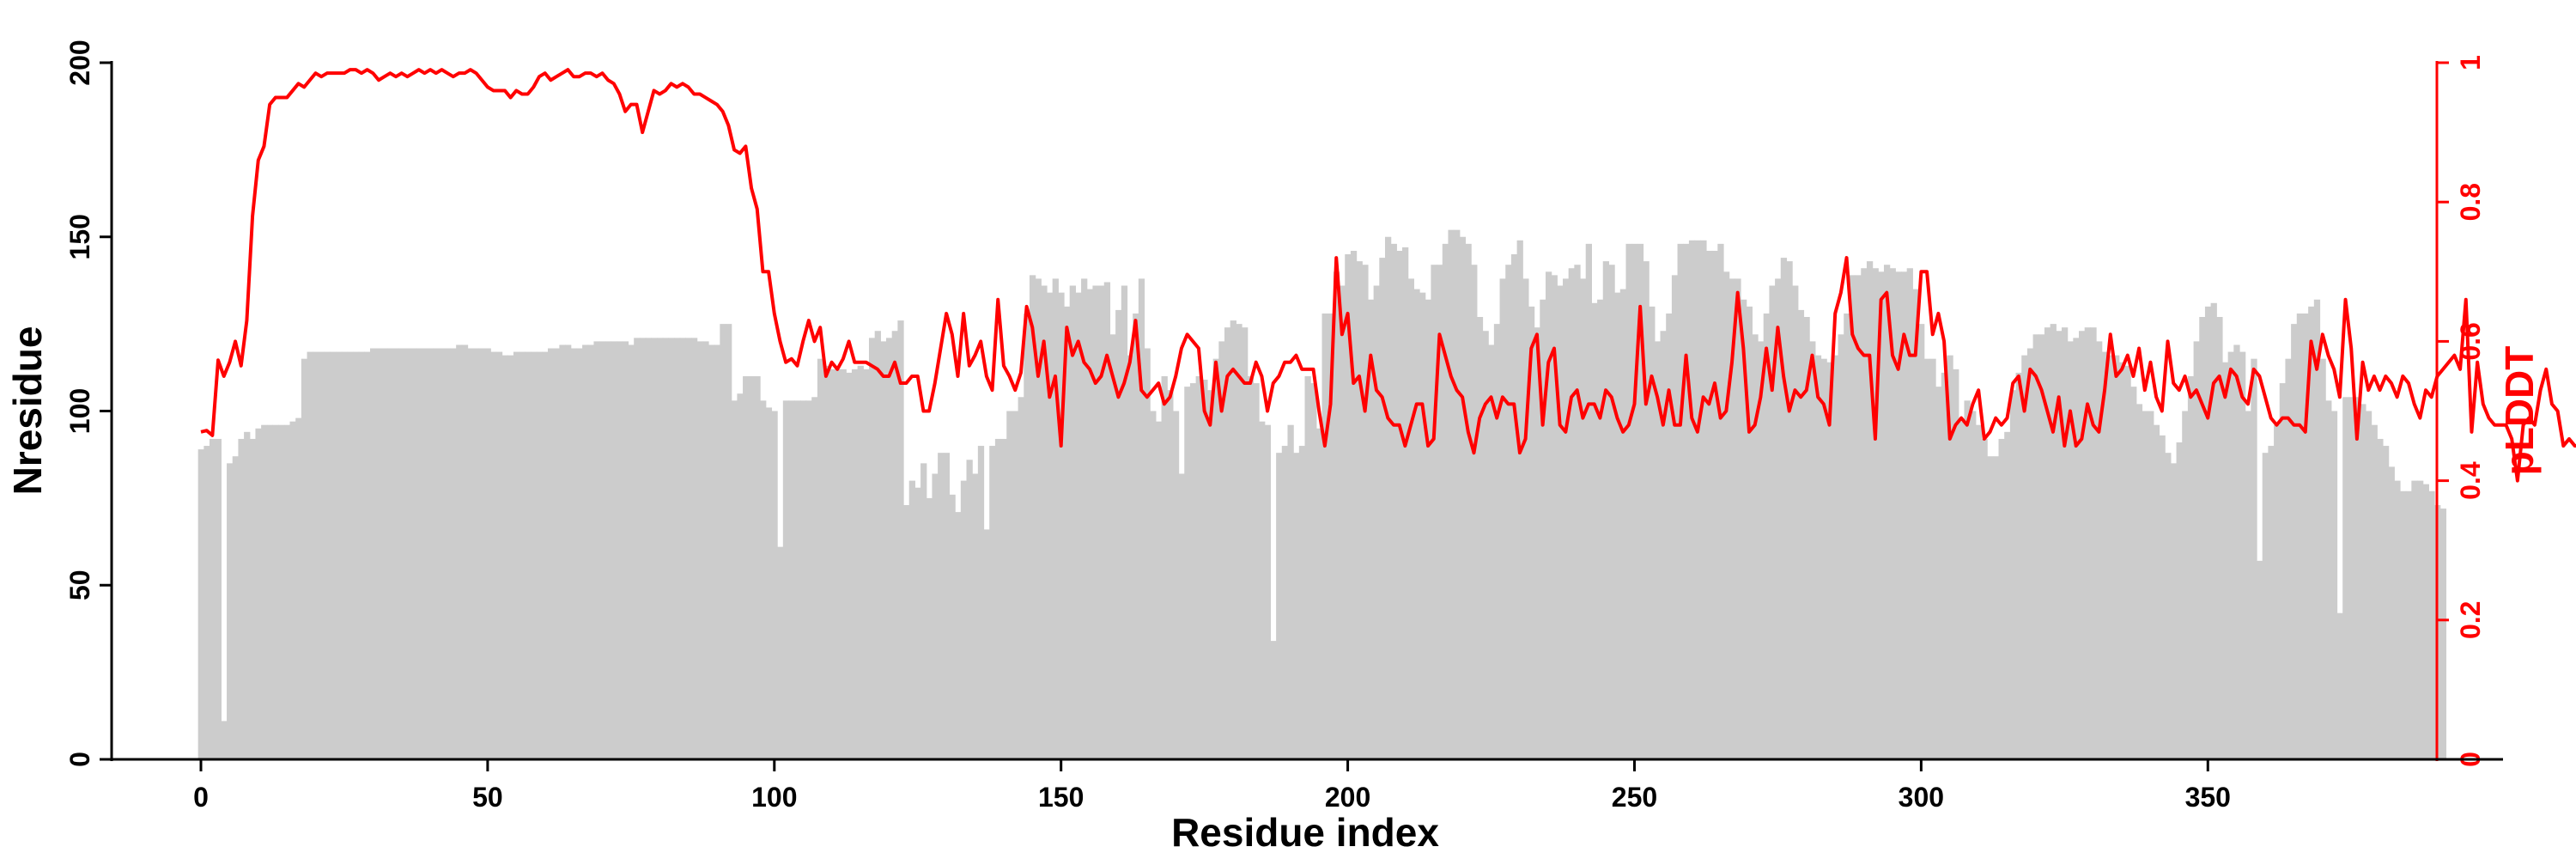 The width and height of the screenshot is (2576, 859). What do you see at coordinates (79, 63) in the screenshot?
I see `left-tick-label: 200` at bounding box center [79, 63].